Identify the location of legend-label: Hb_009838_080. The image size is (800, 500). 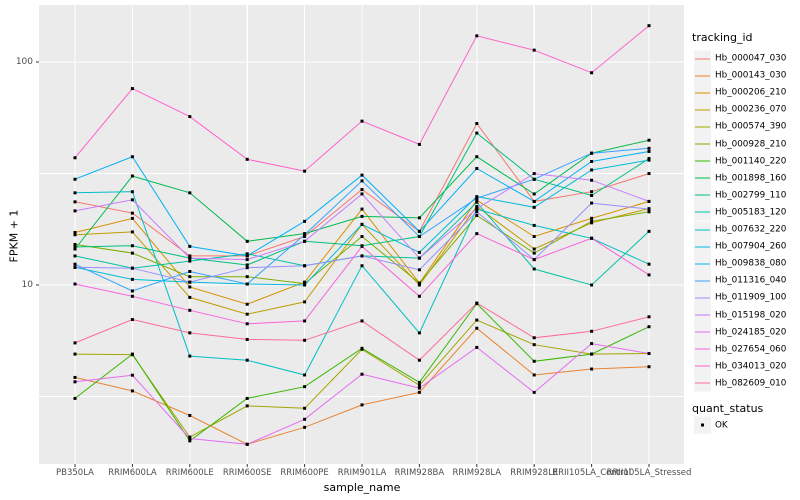
(751, 263).